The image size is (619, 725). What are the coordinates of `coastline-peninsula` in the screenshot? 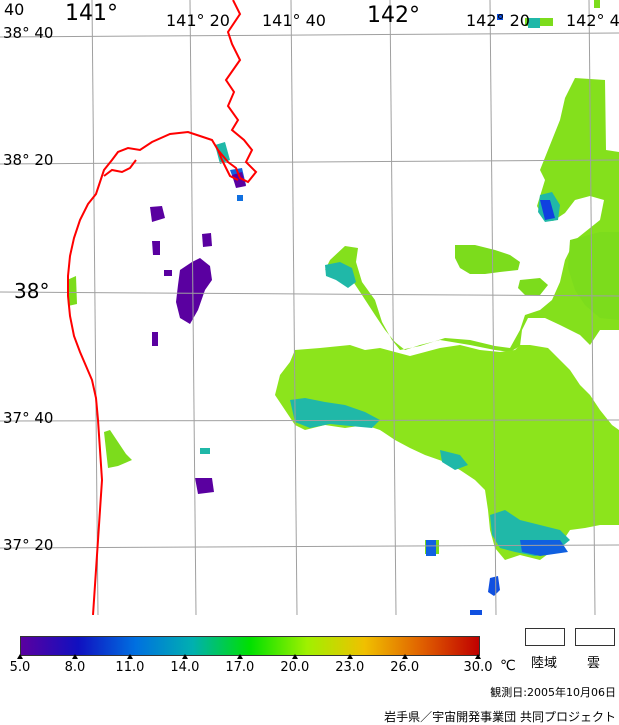 It's located at (228, 165).